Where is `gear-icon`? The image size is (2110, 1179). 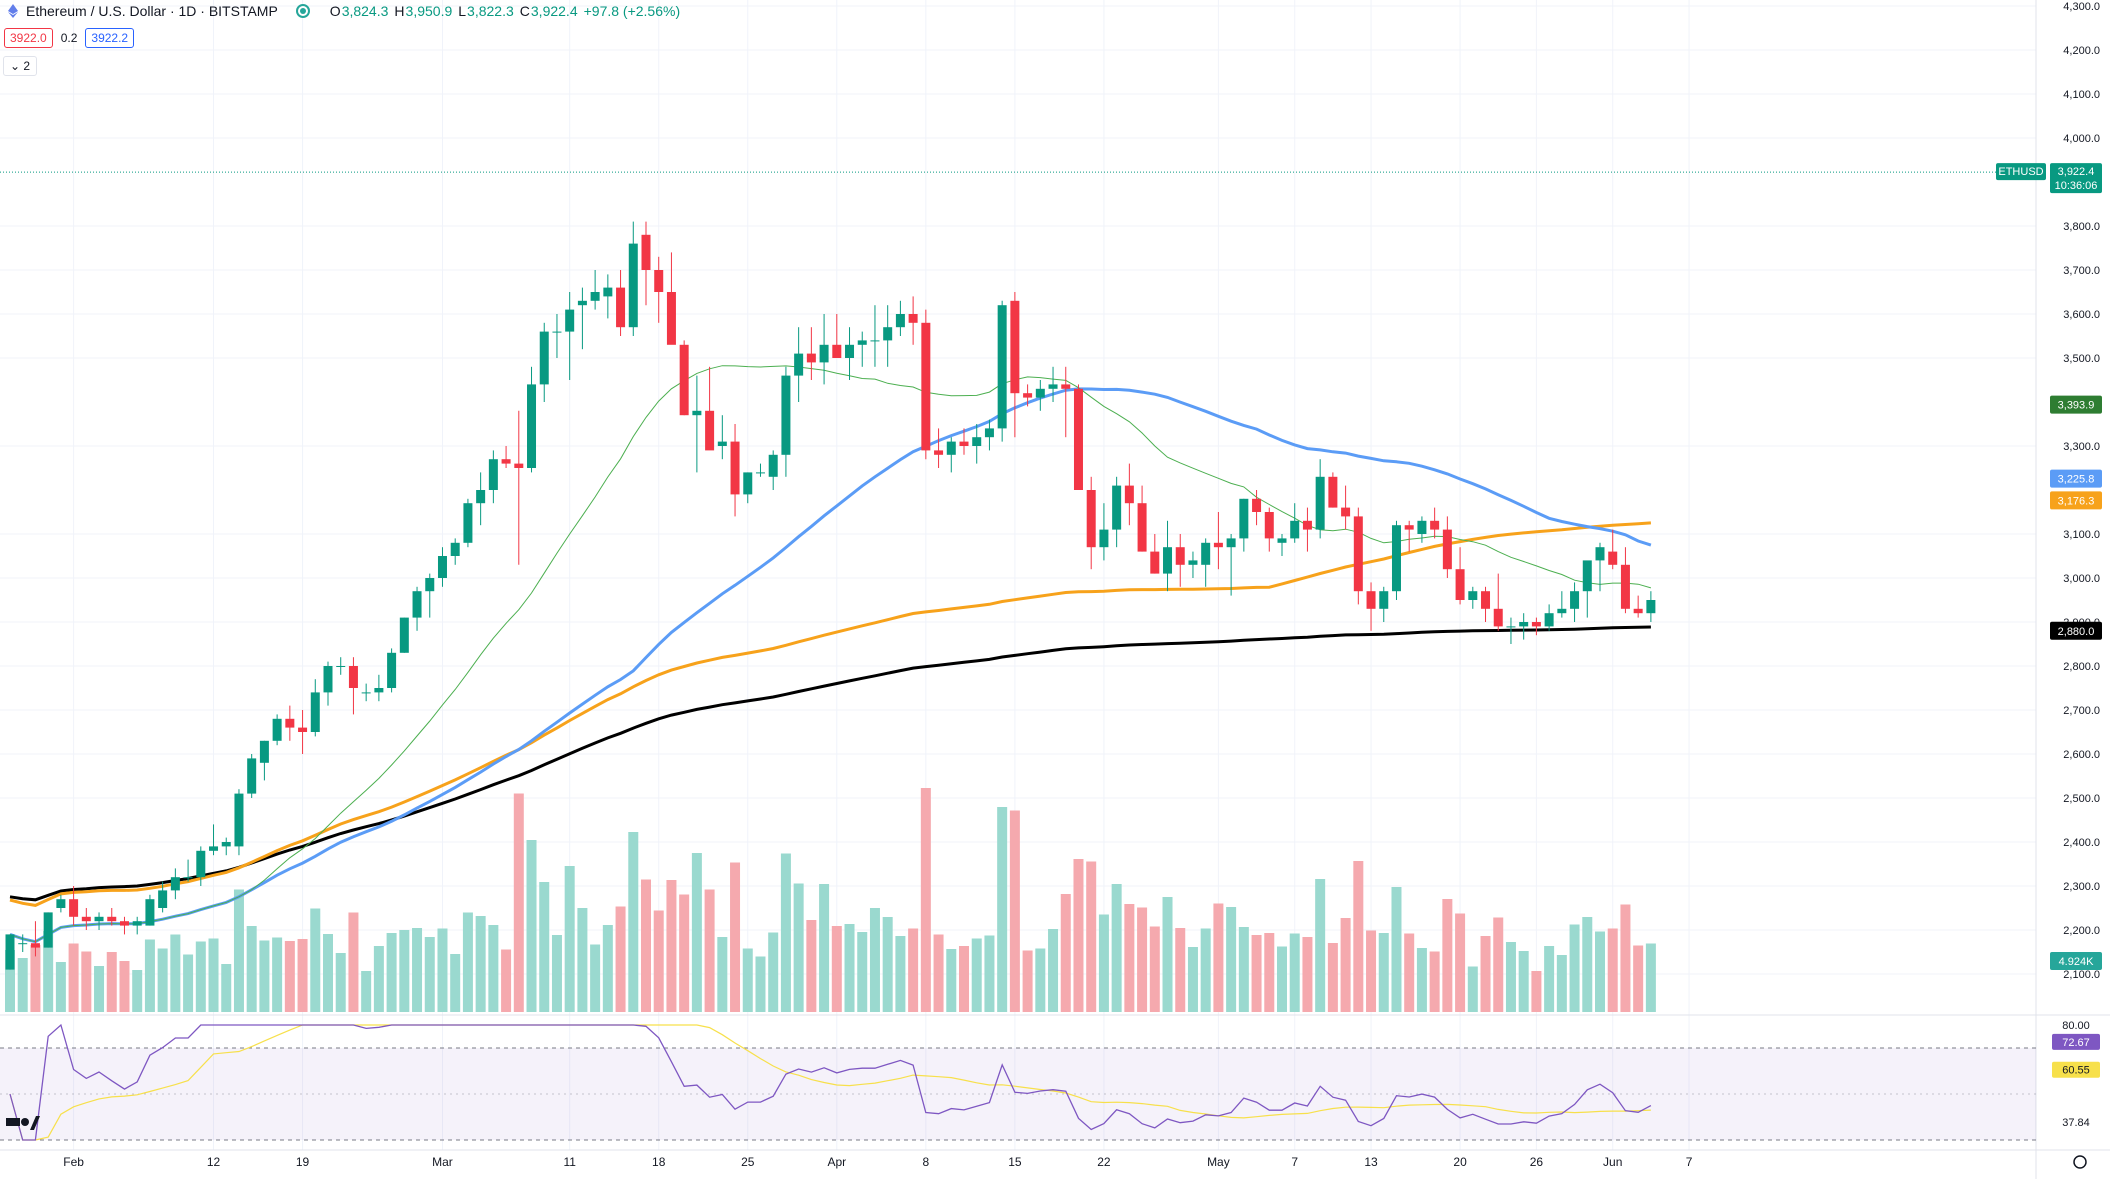
gear-icon is located at coordinates (2080, 1162).